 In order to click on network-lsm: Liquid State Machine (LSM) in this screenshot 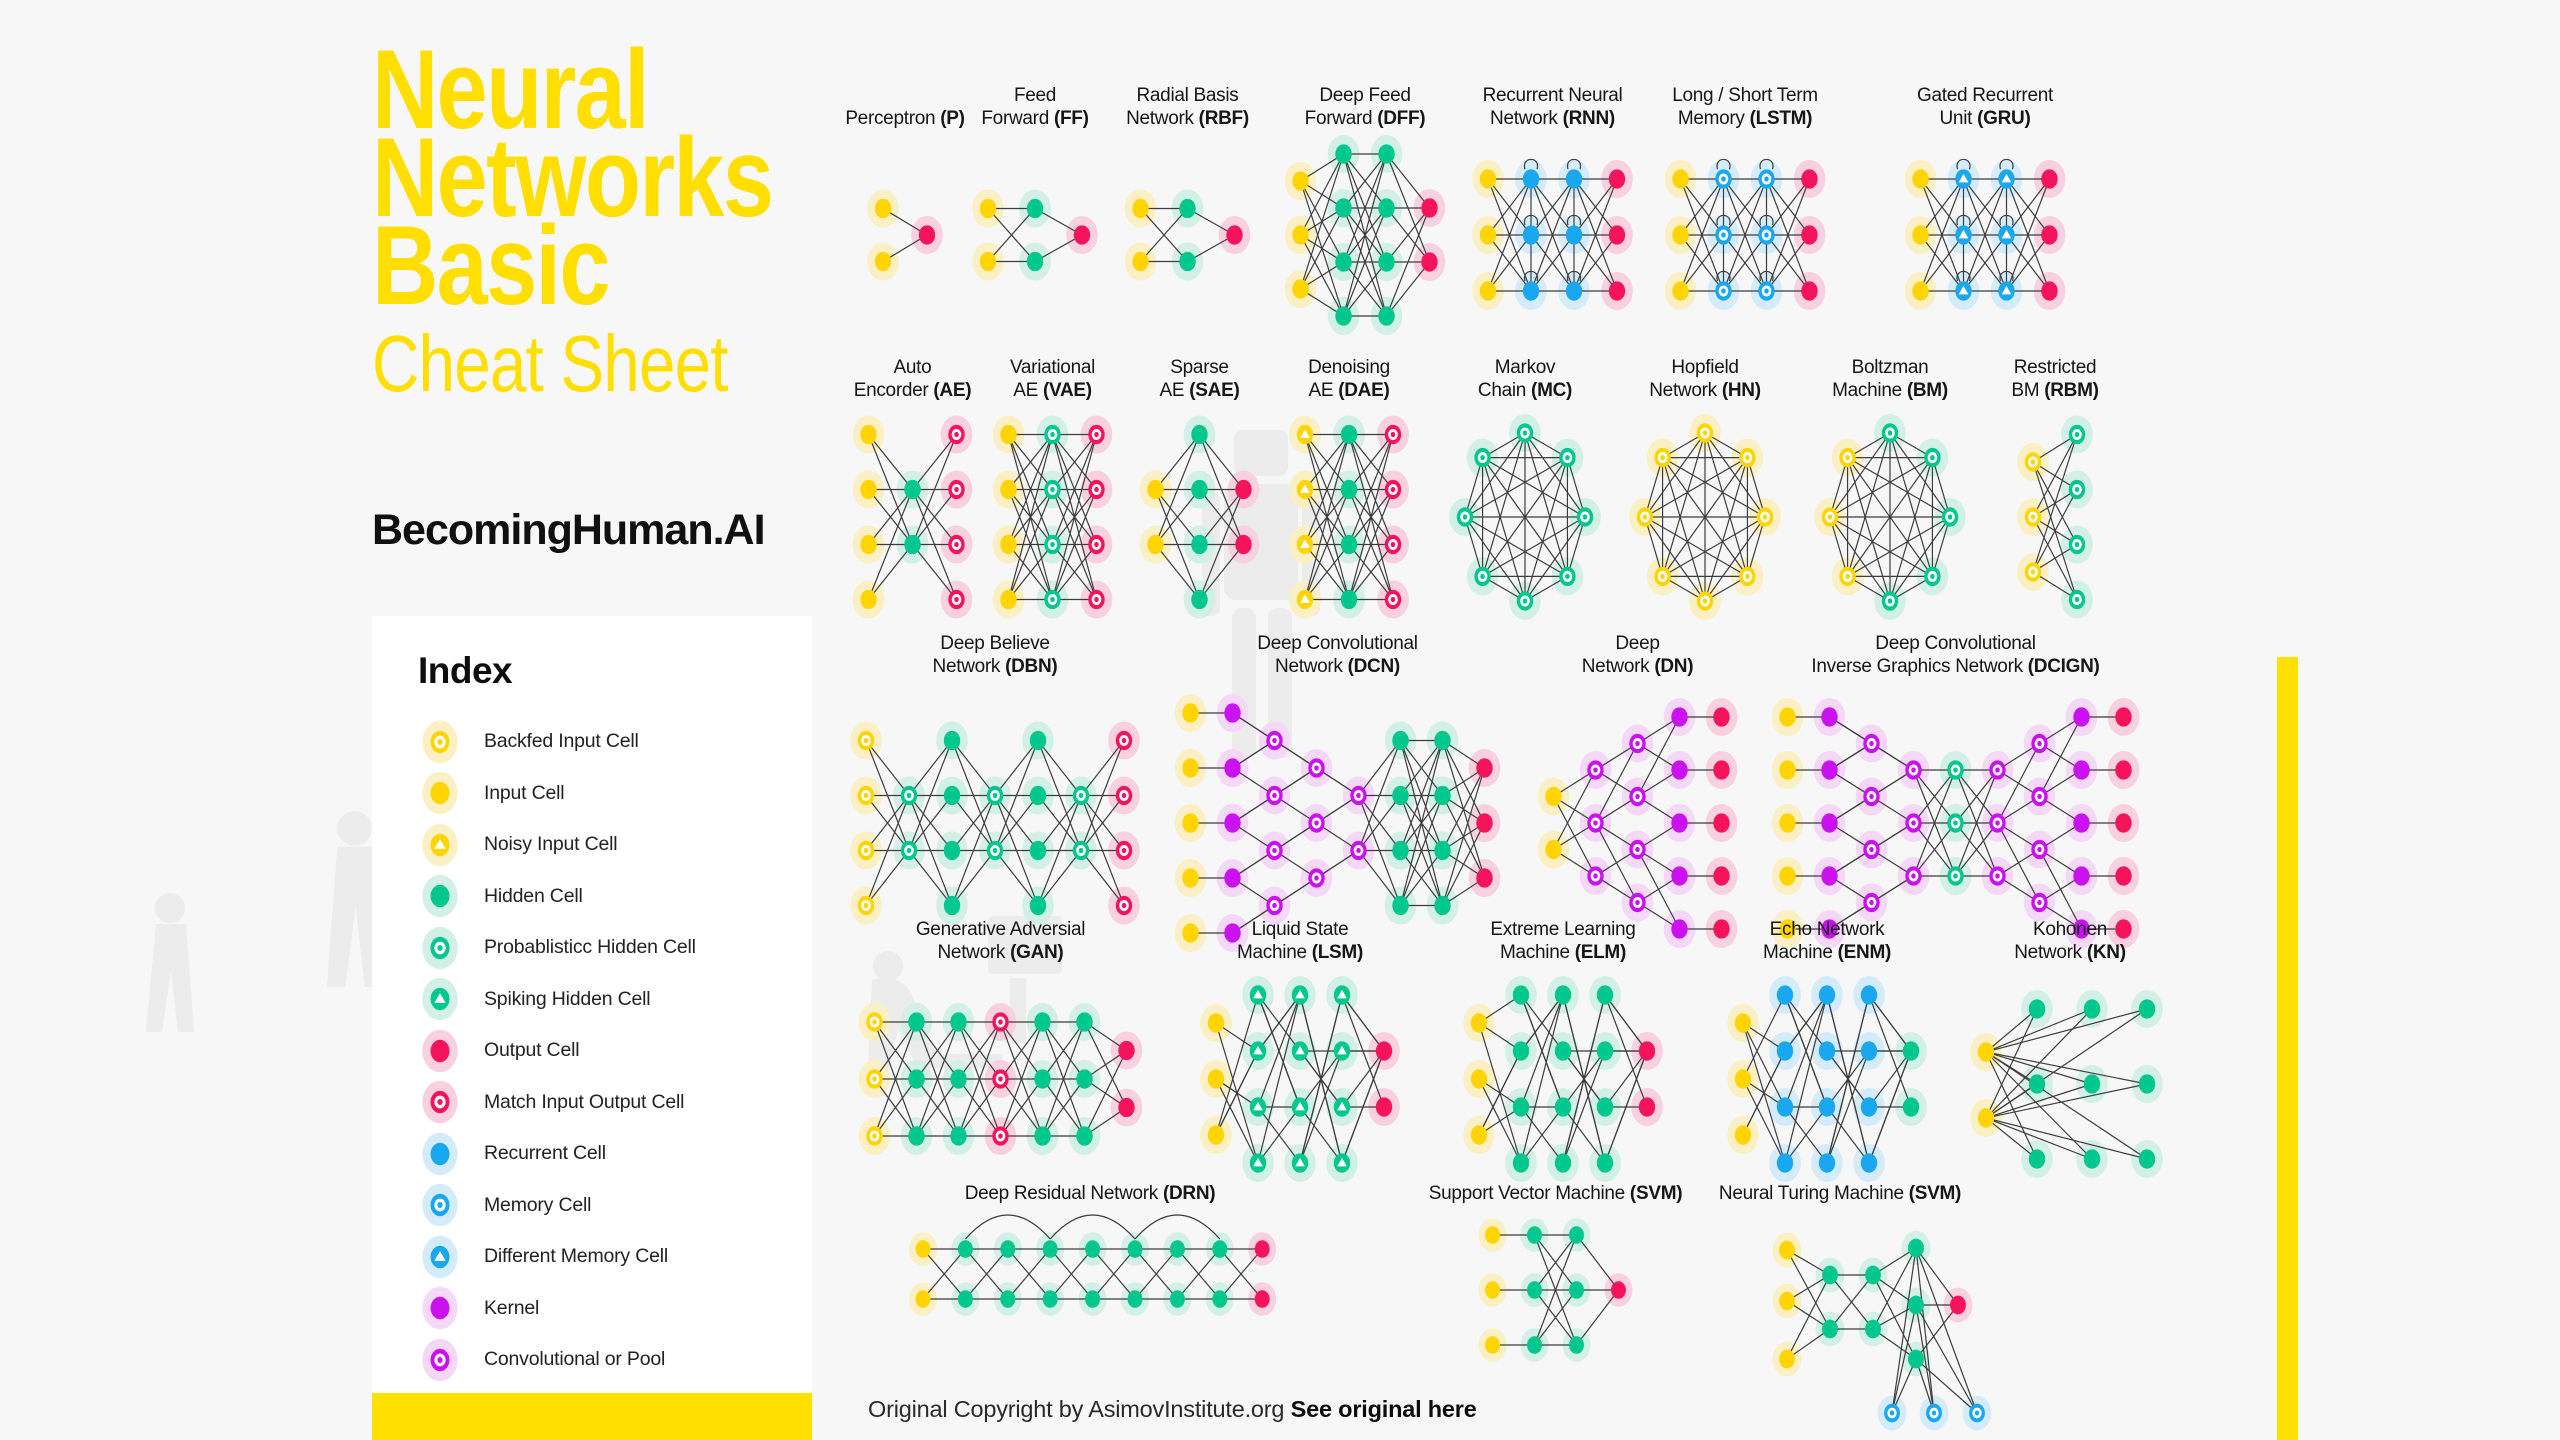, I will do `click(1300, 1053)`.